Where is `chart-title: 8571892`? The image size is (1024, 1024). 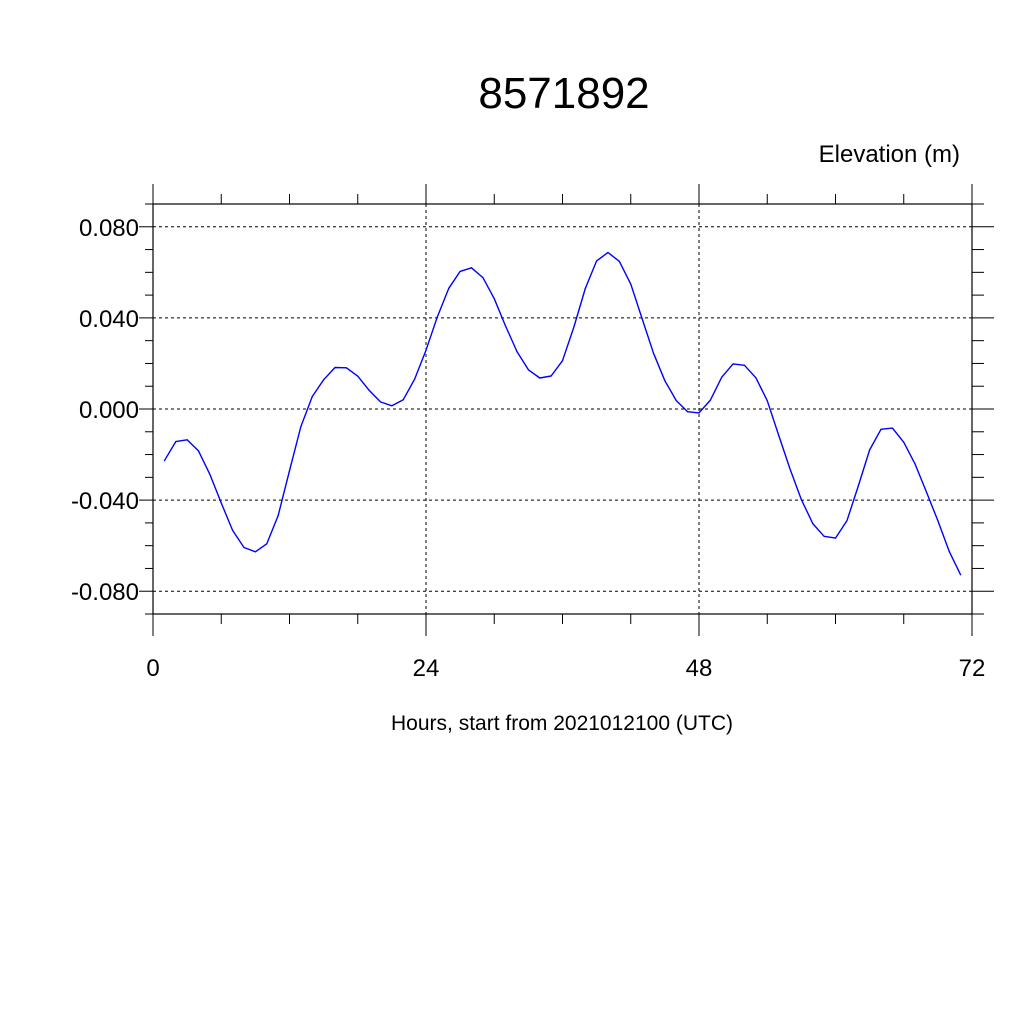
chart-title: 8571892 is located at coordinates (563, 93).